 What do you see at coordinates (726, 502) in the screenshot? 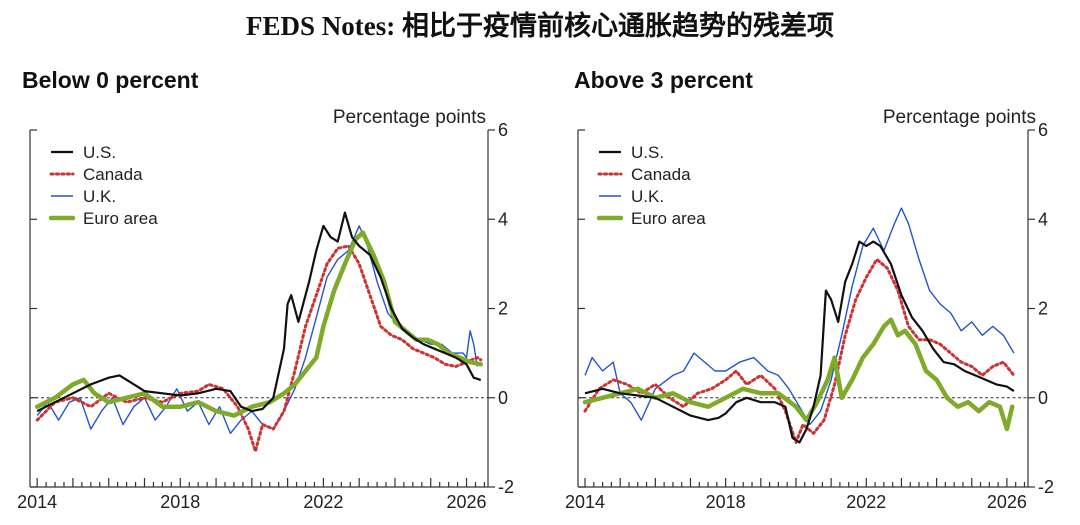
I see `panel-above-3-percent-x-tick-label: 2018` at bounding box center [726, 502].